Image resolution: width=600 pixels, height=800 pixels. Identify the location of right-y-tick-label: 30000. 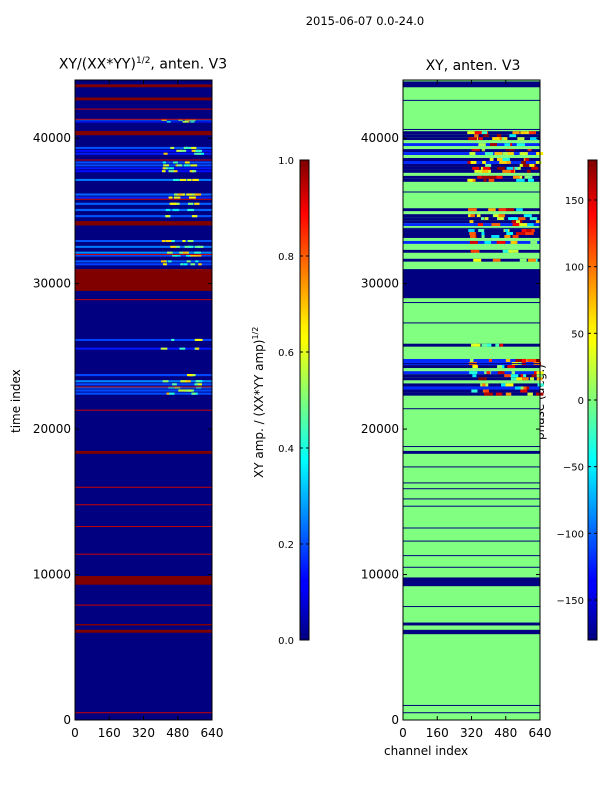
(380, 284).